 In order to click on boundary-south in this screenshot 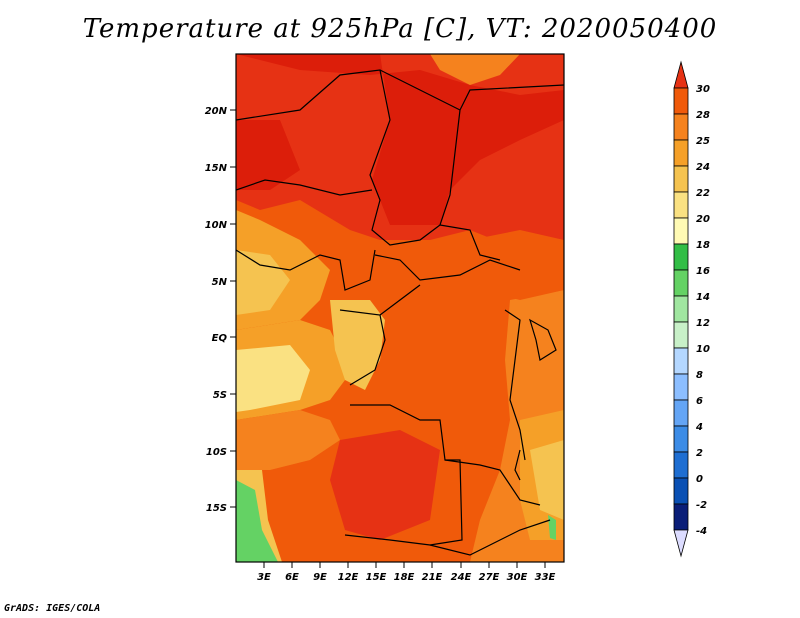, I will do `click(490, 537)`.